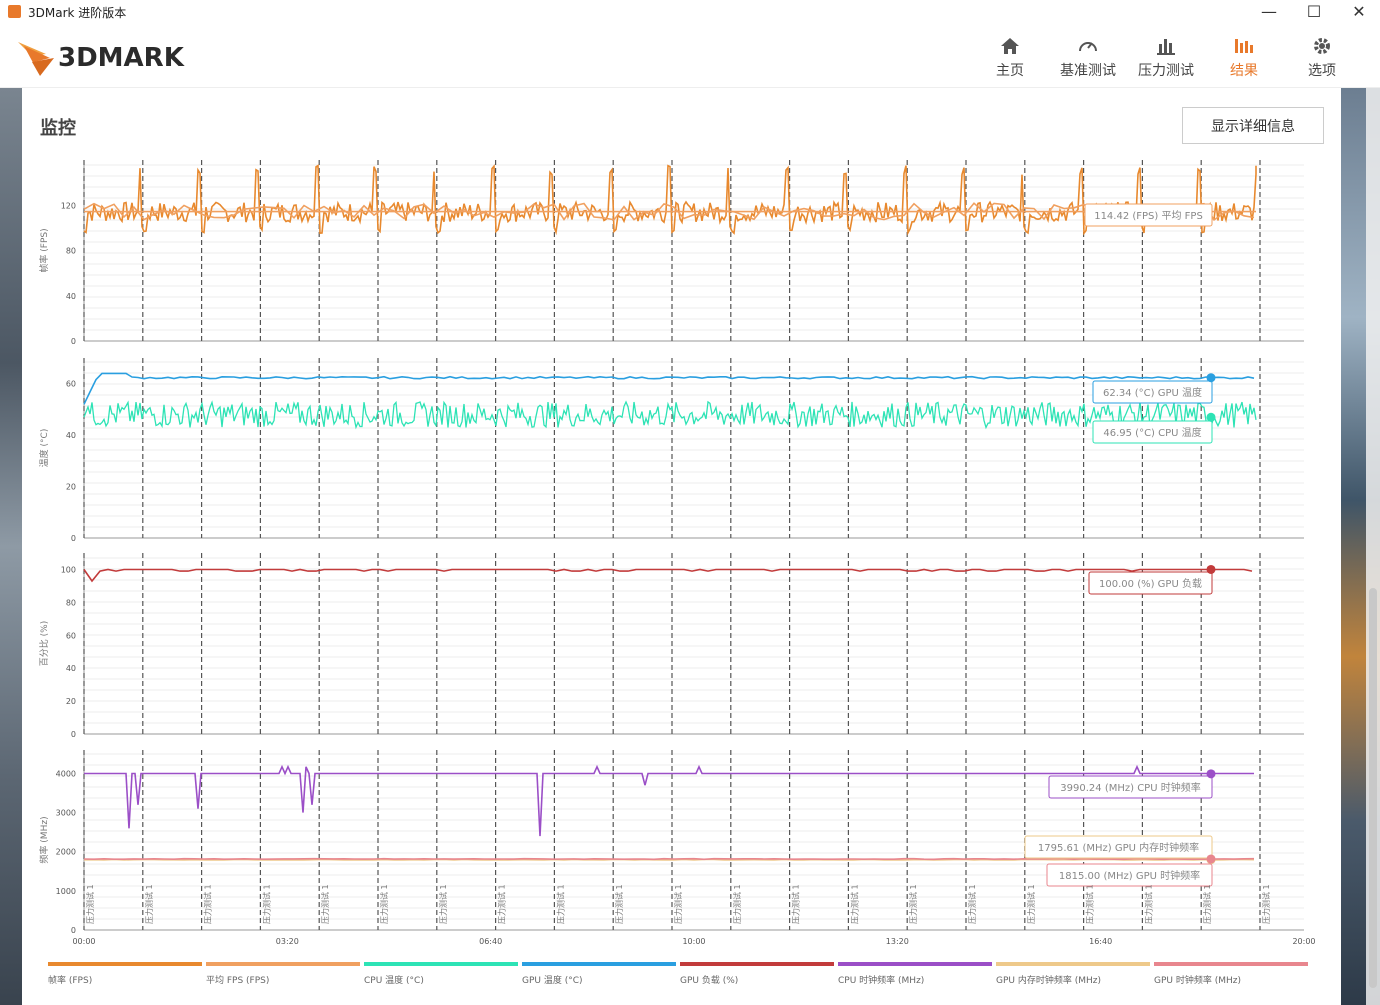 This screenshot has height=1005, width=1380. Describe the element at coordinates (125, 974) in the screenshot. I see `legend-item: 帧率 (FPS)` at that location.